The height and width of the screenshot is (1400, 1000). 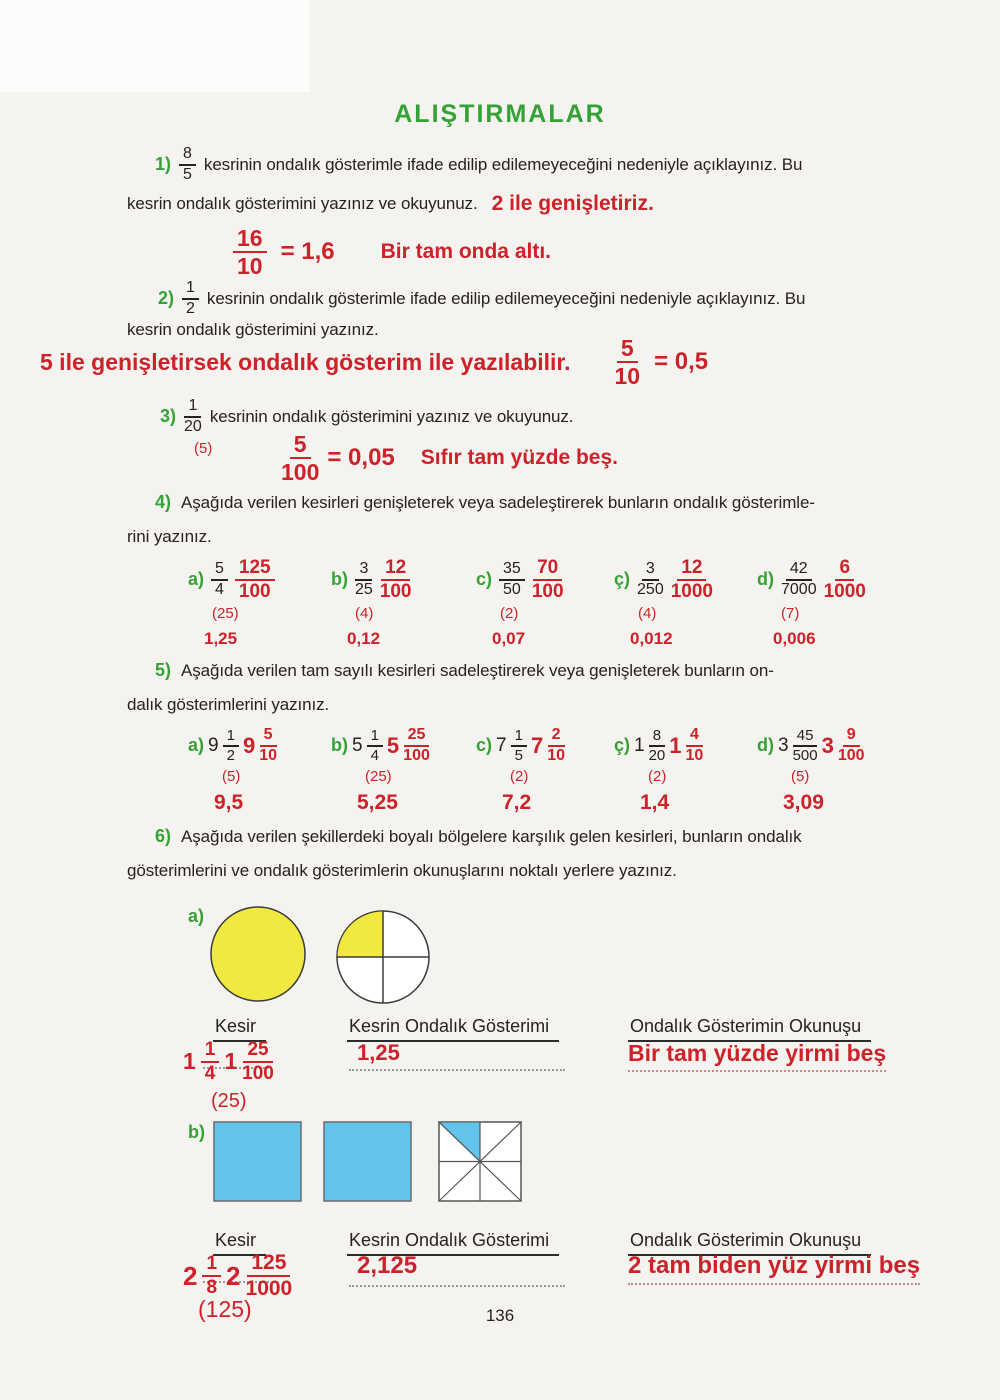 I want to click on q6b-letter: b), so click(x=196, y=1132).